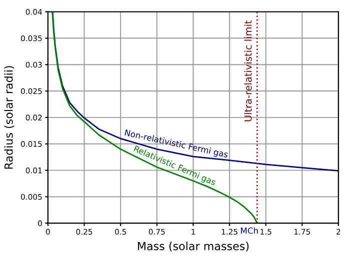 This screenshot has width=350, height=261. I want to click on annotation: MCh, so click(249, 230).